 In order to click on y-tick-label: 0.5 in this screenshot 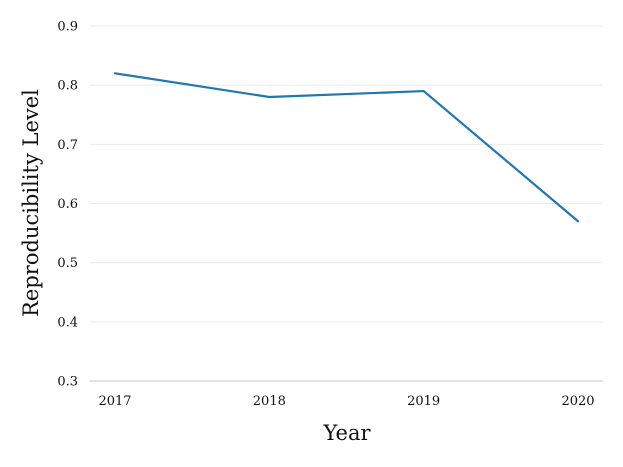, I will do `click(67, 263)`.